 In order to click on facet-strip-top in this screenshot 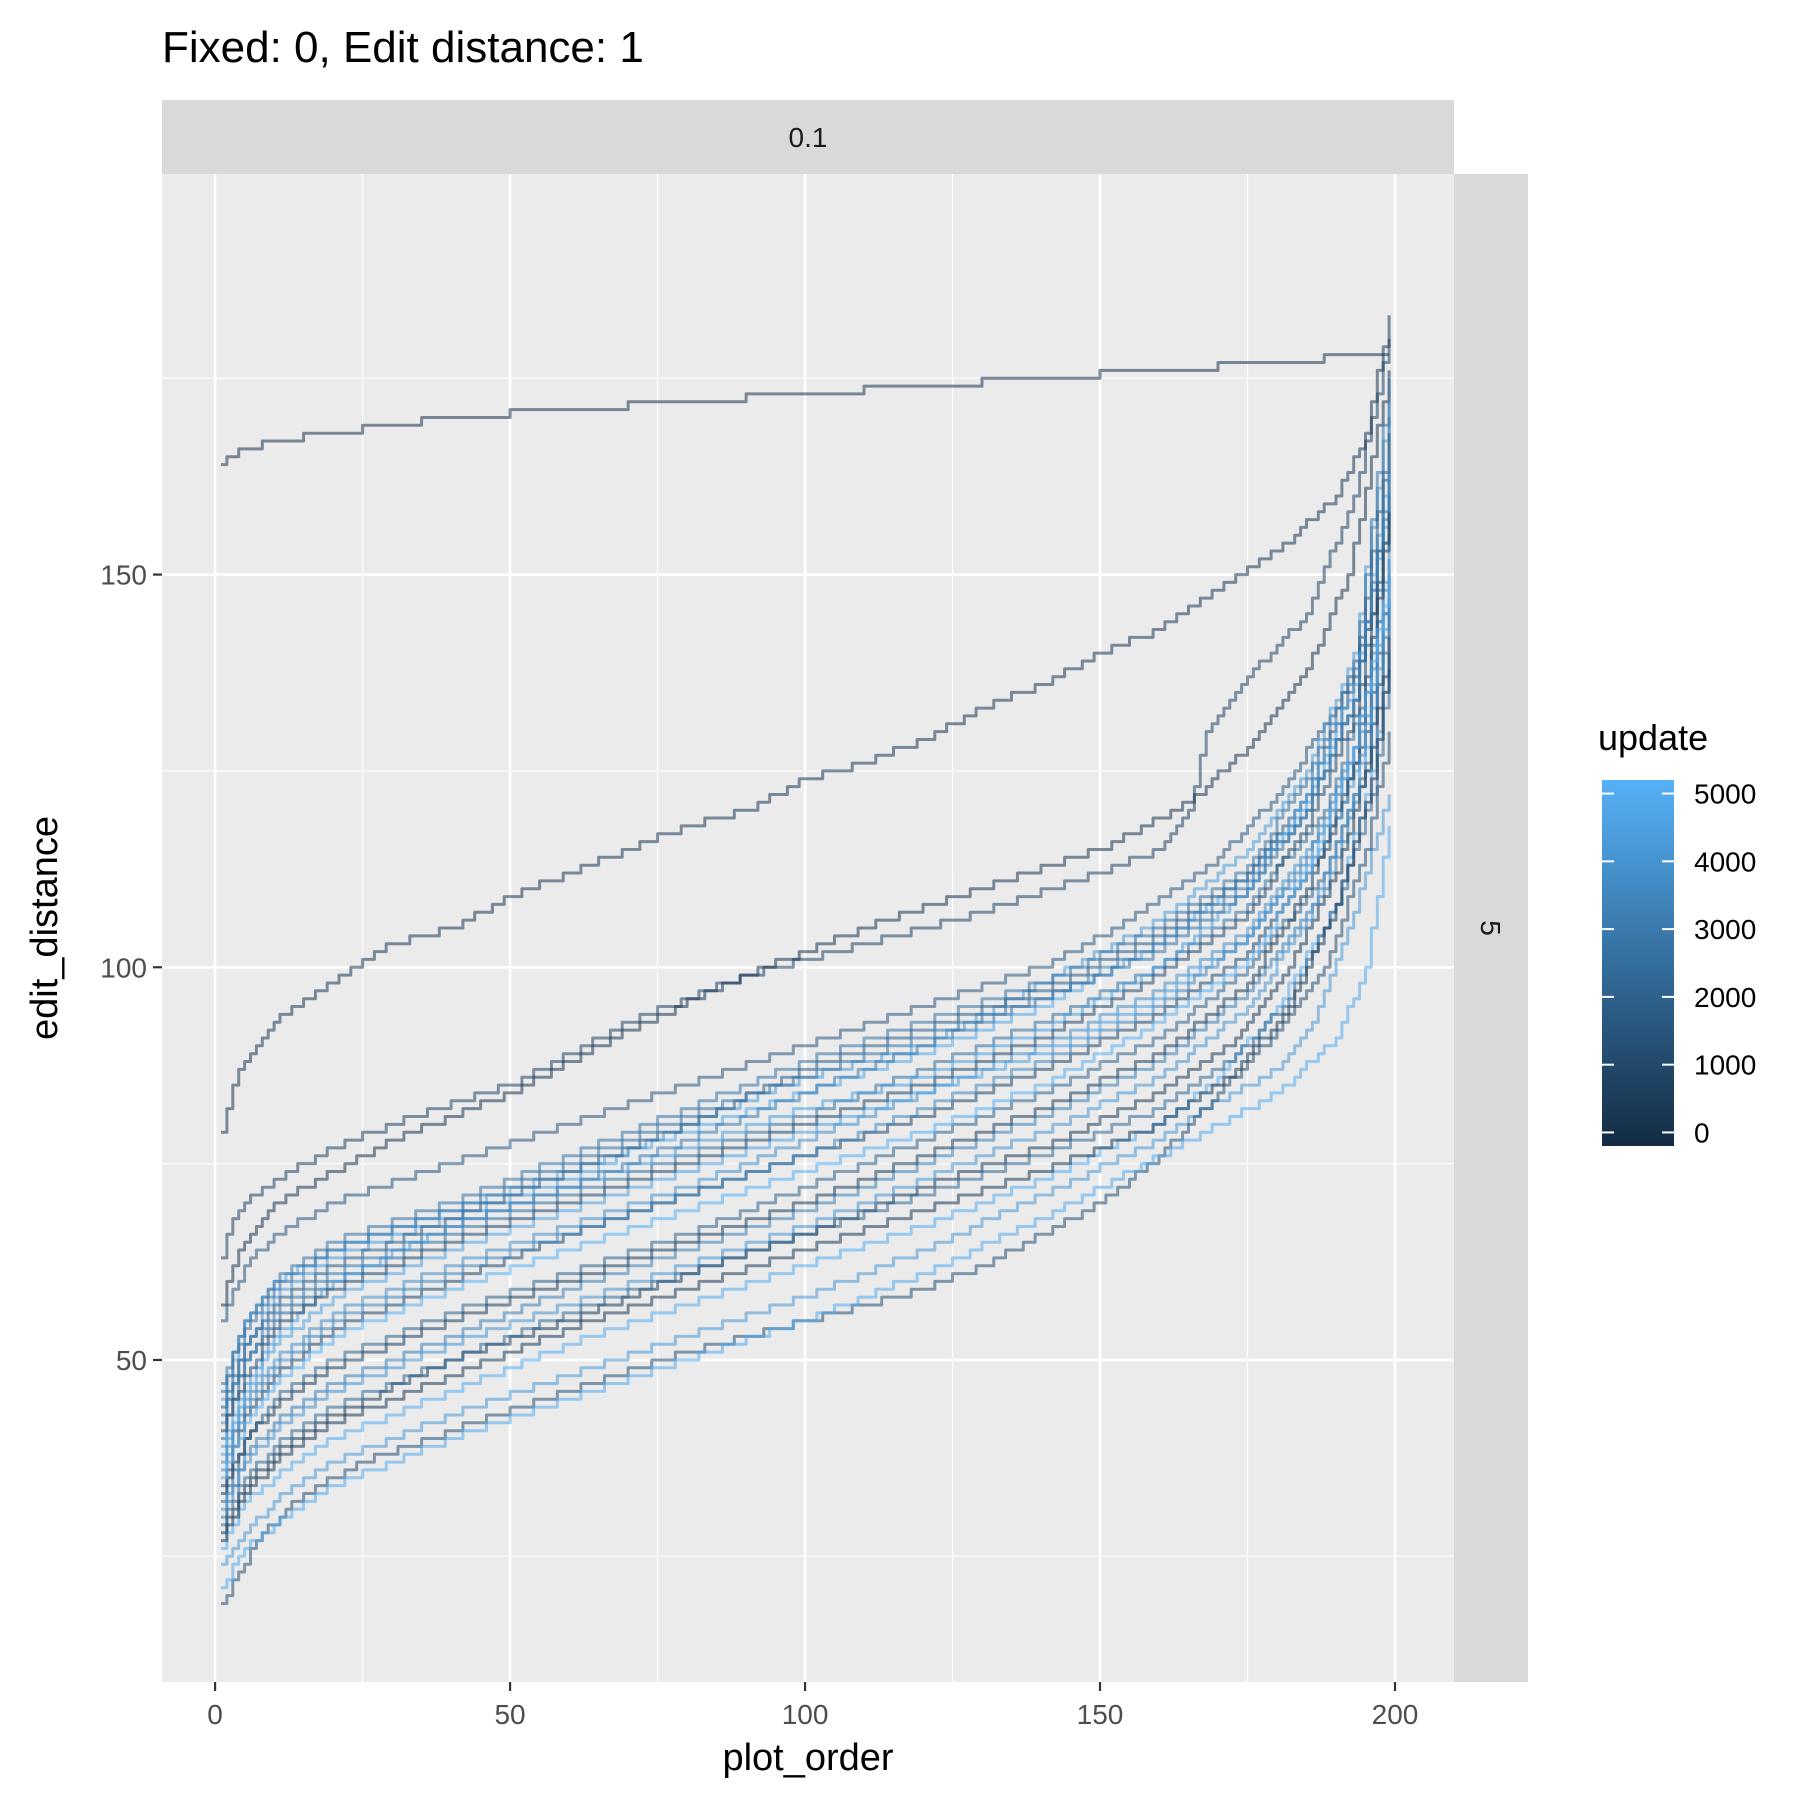, I will do `click(808, 137)`.